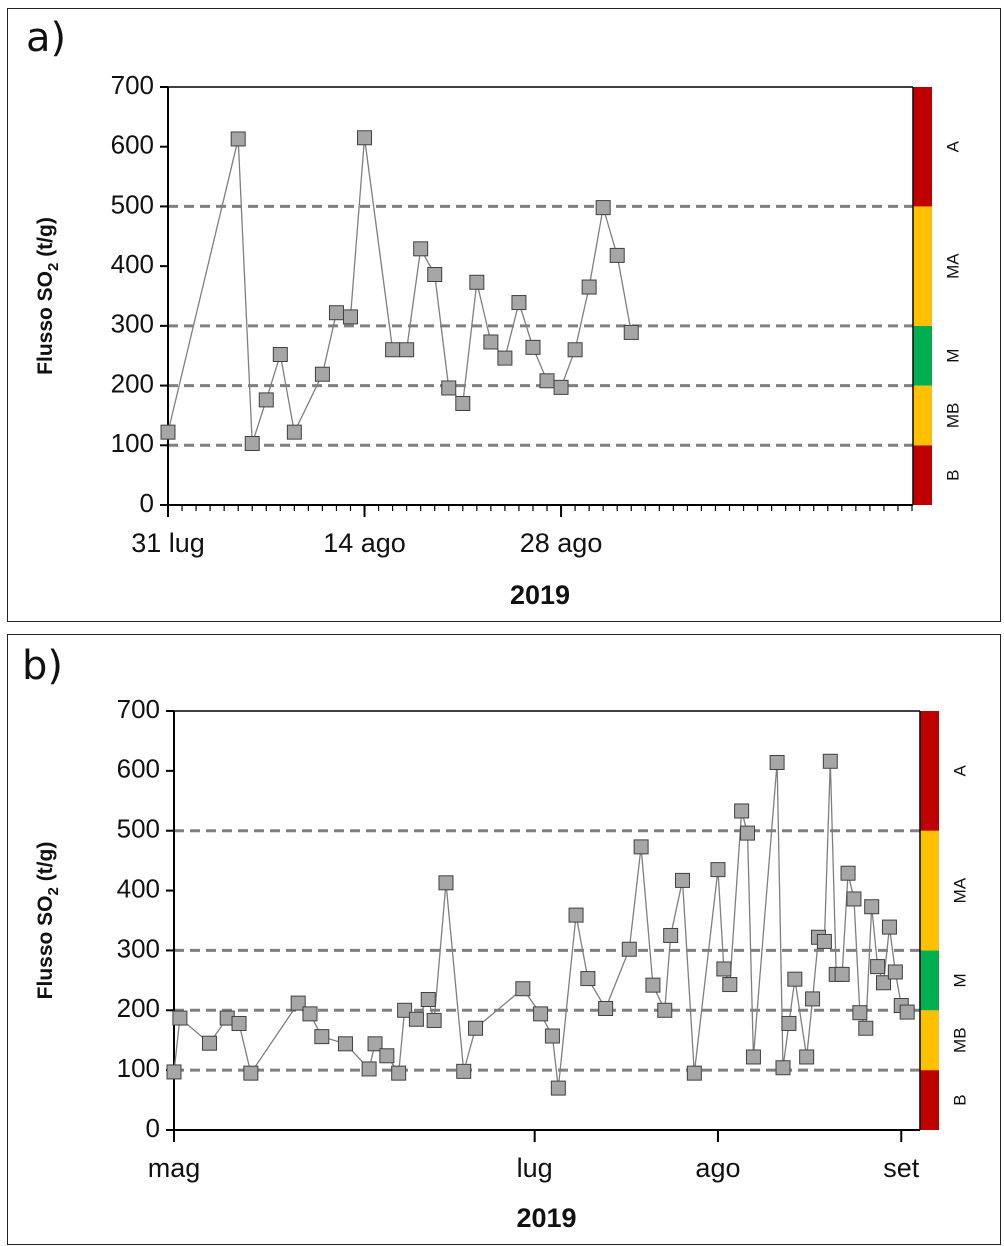 This screenshot has width=1004, height=1246. I want to click on band-a, so click(922, 147).